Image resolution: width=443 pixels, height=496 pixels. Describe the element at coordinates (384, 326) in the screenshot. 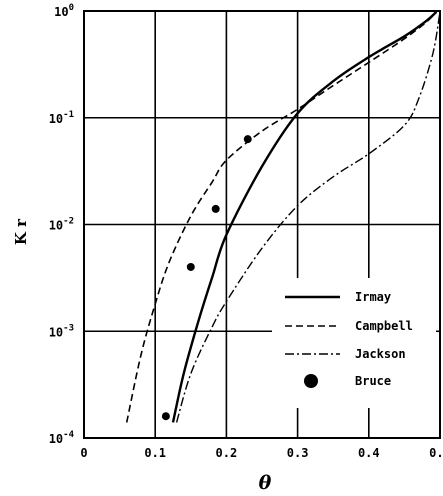

I see `legend-campbell-label: Campbell` at that location.